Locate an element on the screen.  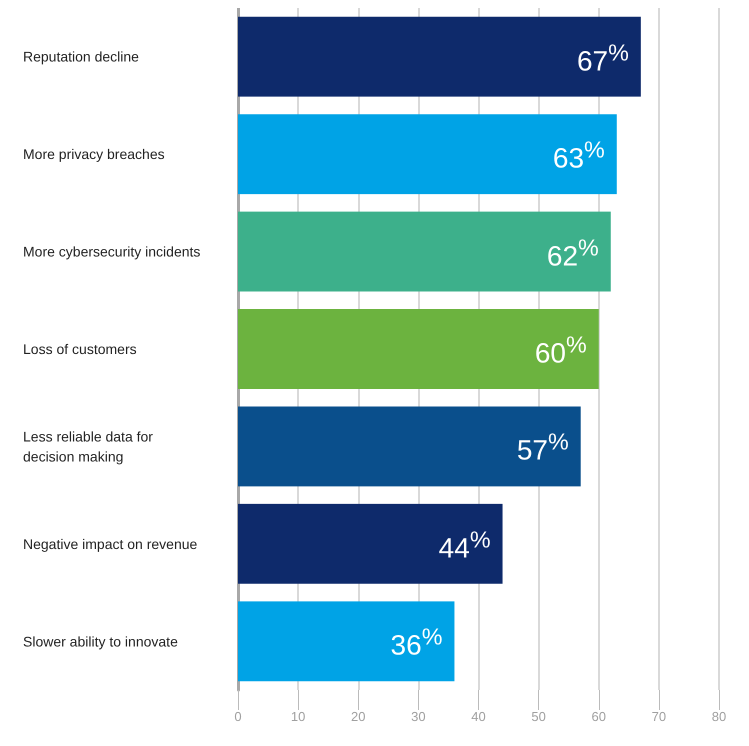
data-label: 60$^{%}$ is located at coordinates (560, 350).